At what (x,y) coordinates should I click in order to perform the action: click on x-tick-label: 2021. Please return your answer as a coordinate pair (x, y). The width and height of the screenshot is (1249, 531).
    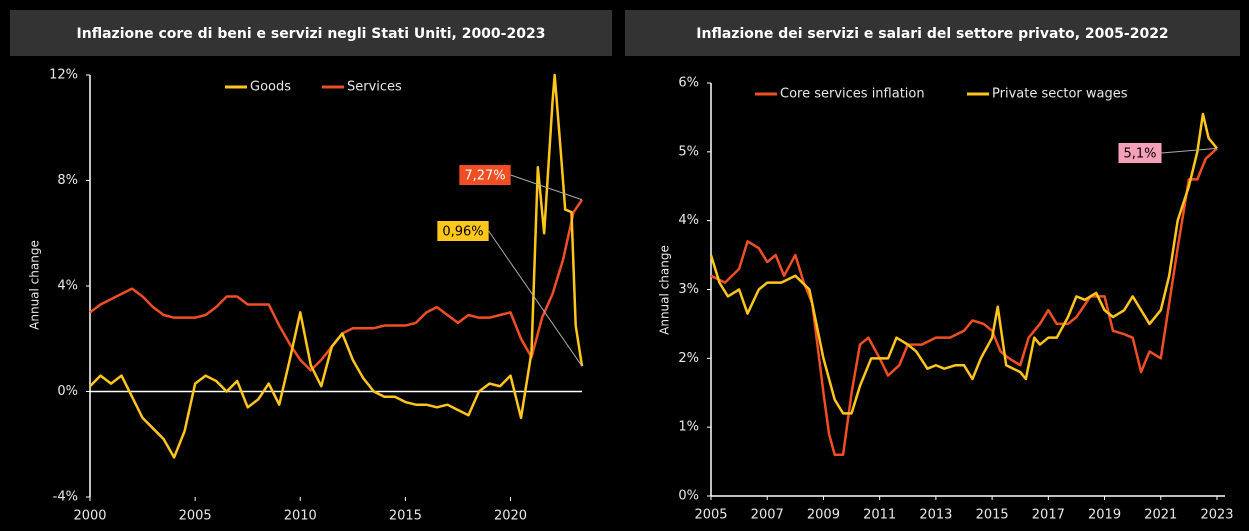
    Looking at the image, I should click on (1160, 515).